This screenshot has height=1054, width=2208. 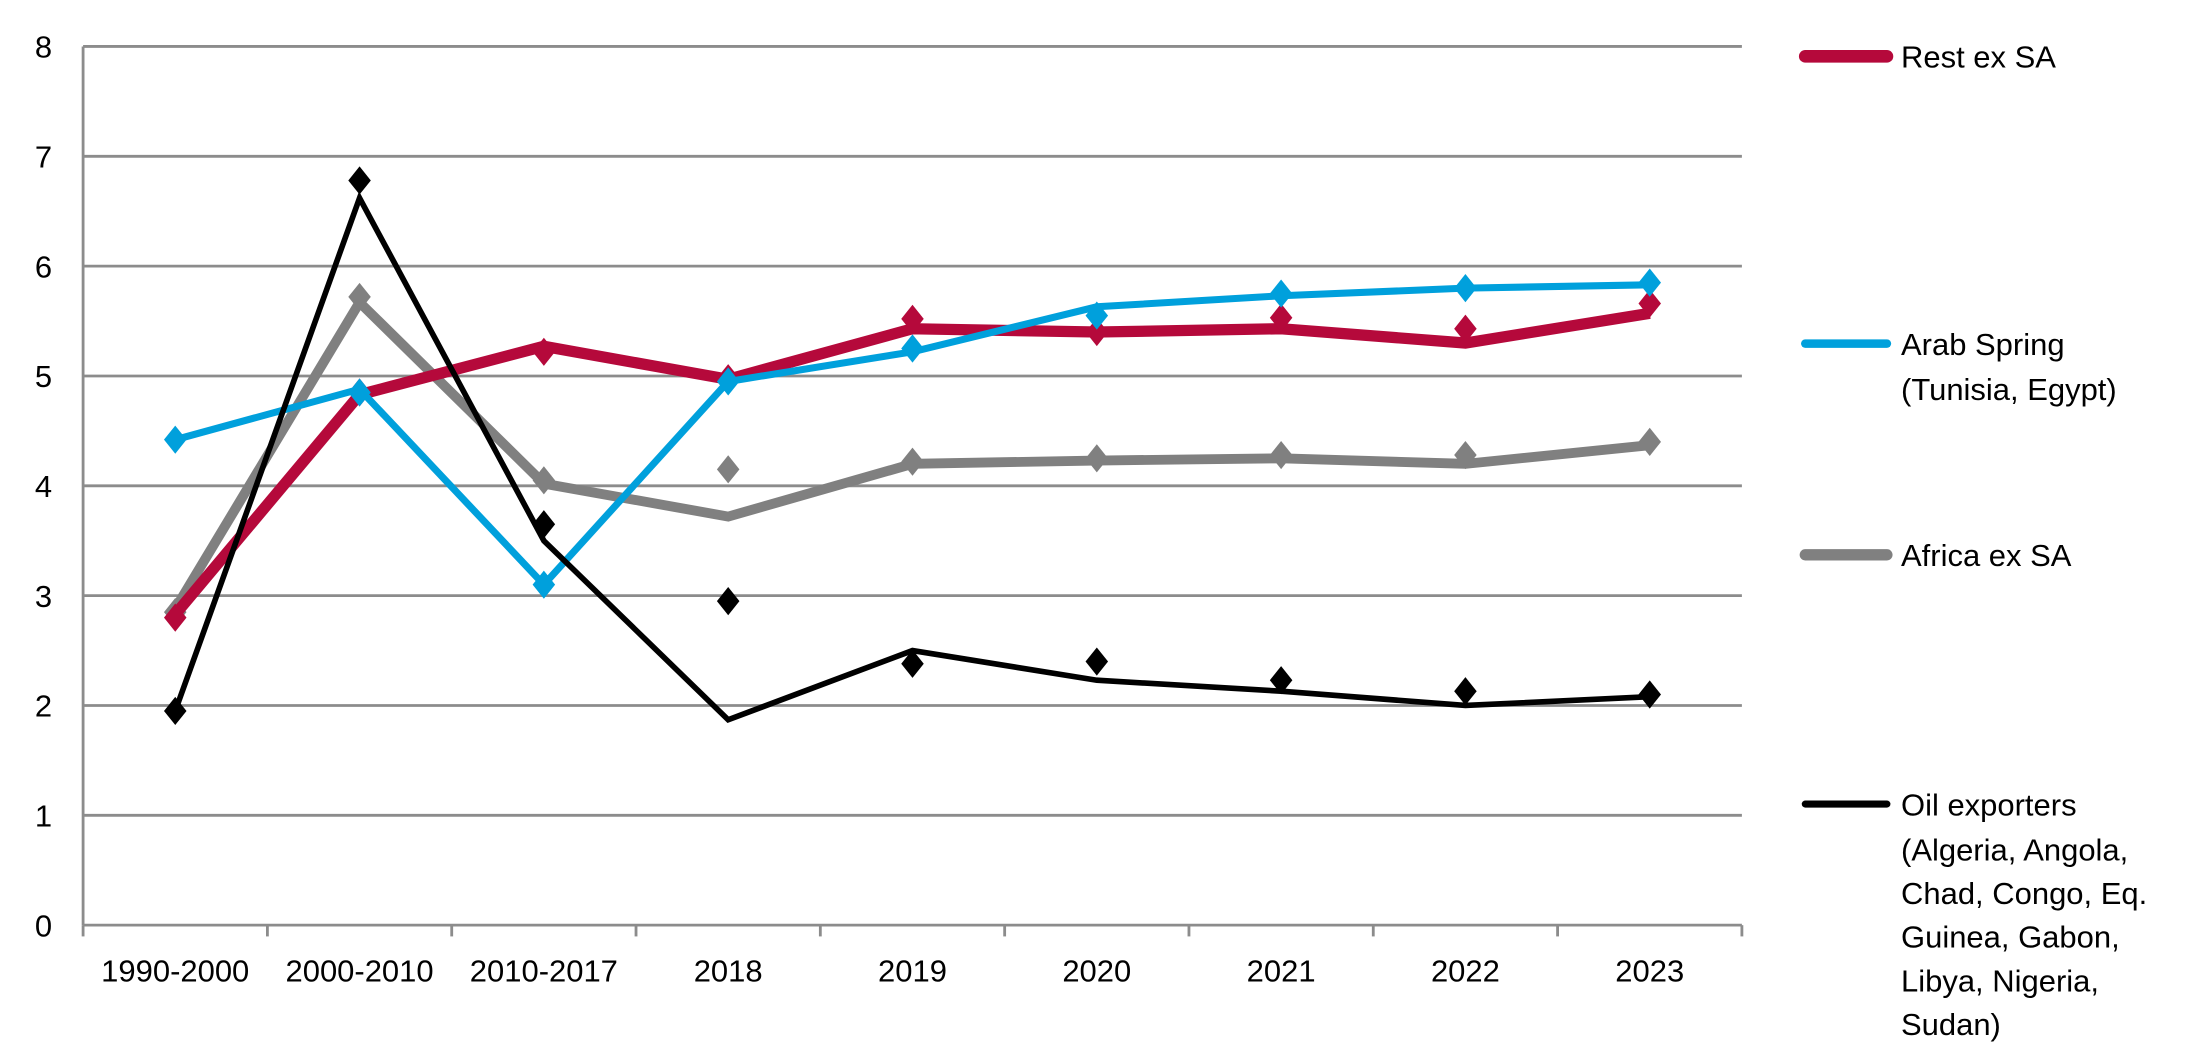 What do you see at coordinates (2009, 389) in the screenshot?
I see `legend-label: (Tunisia, Egypt)` at bounding box center [2009, 389].